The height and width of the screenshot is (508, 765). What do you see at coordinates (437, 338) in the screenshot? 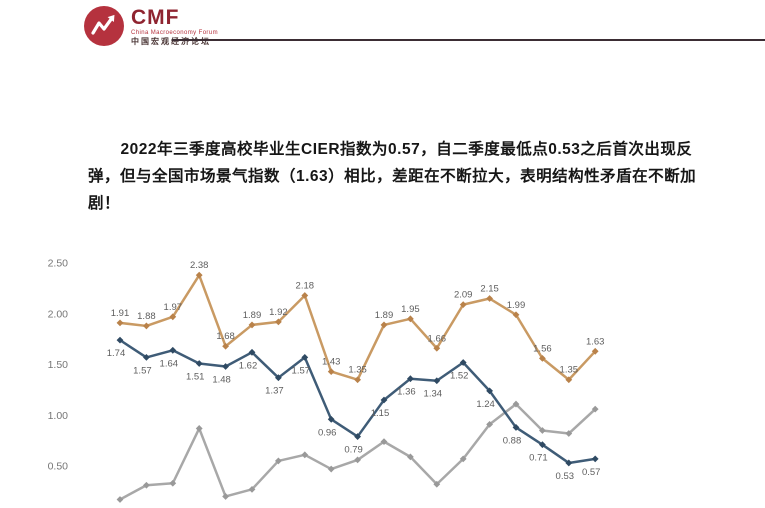
I see `data-point-label: 1.66` at bounding box center [437, 338].